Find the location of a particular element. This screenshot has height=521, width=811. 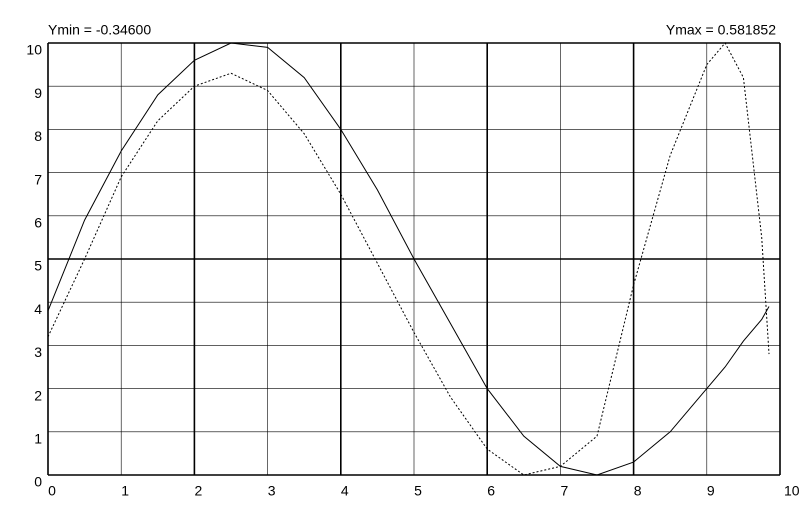

x-tick-label: 9 is located at coordinates (711, 491).